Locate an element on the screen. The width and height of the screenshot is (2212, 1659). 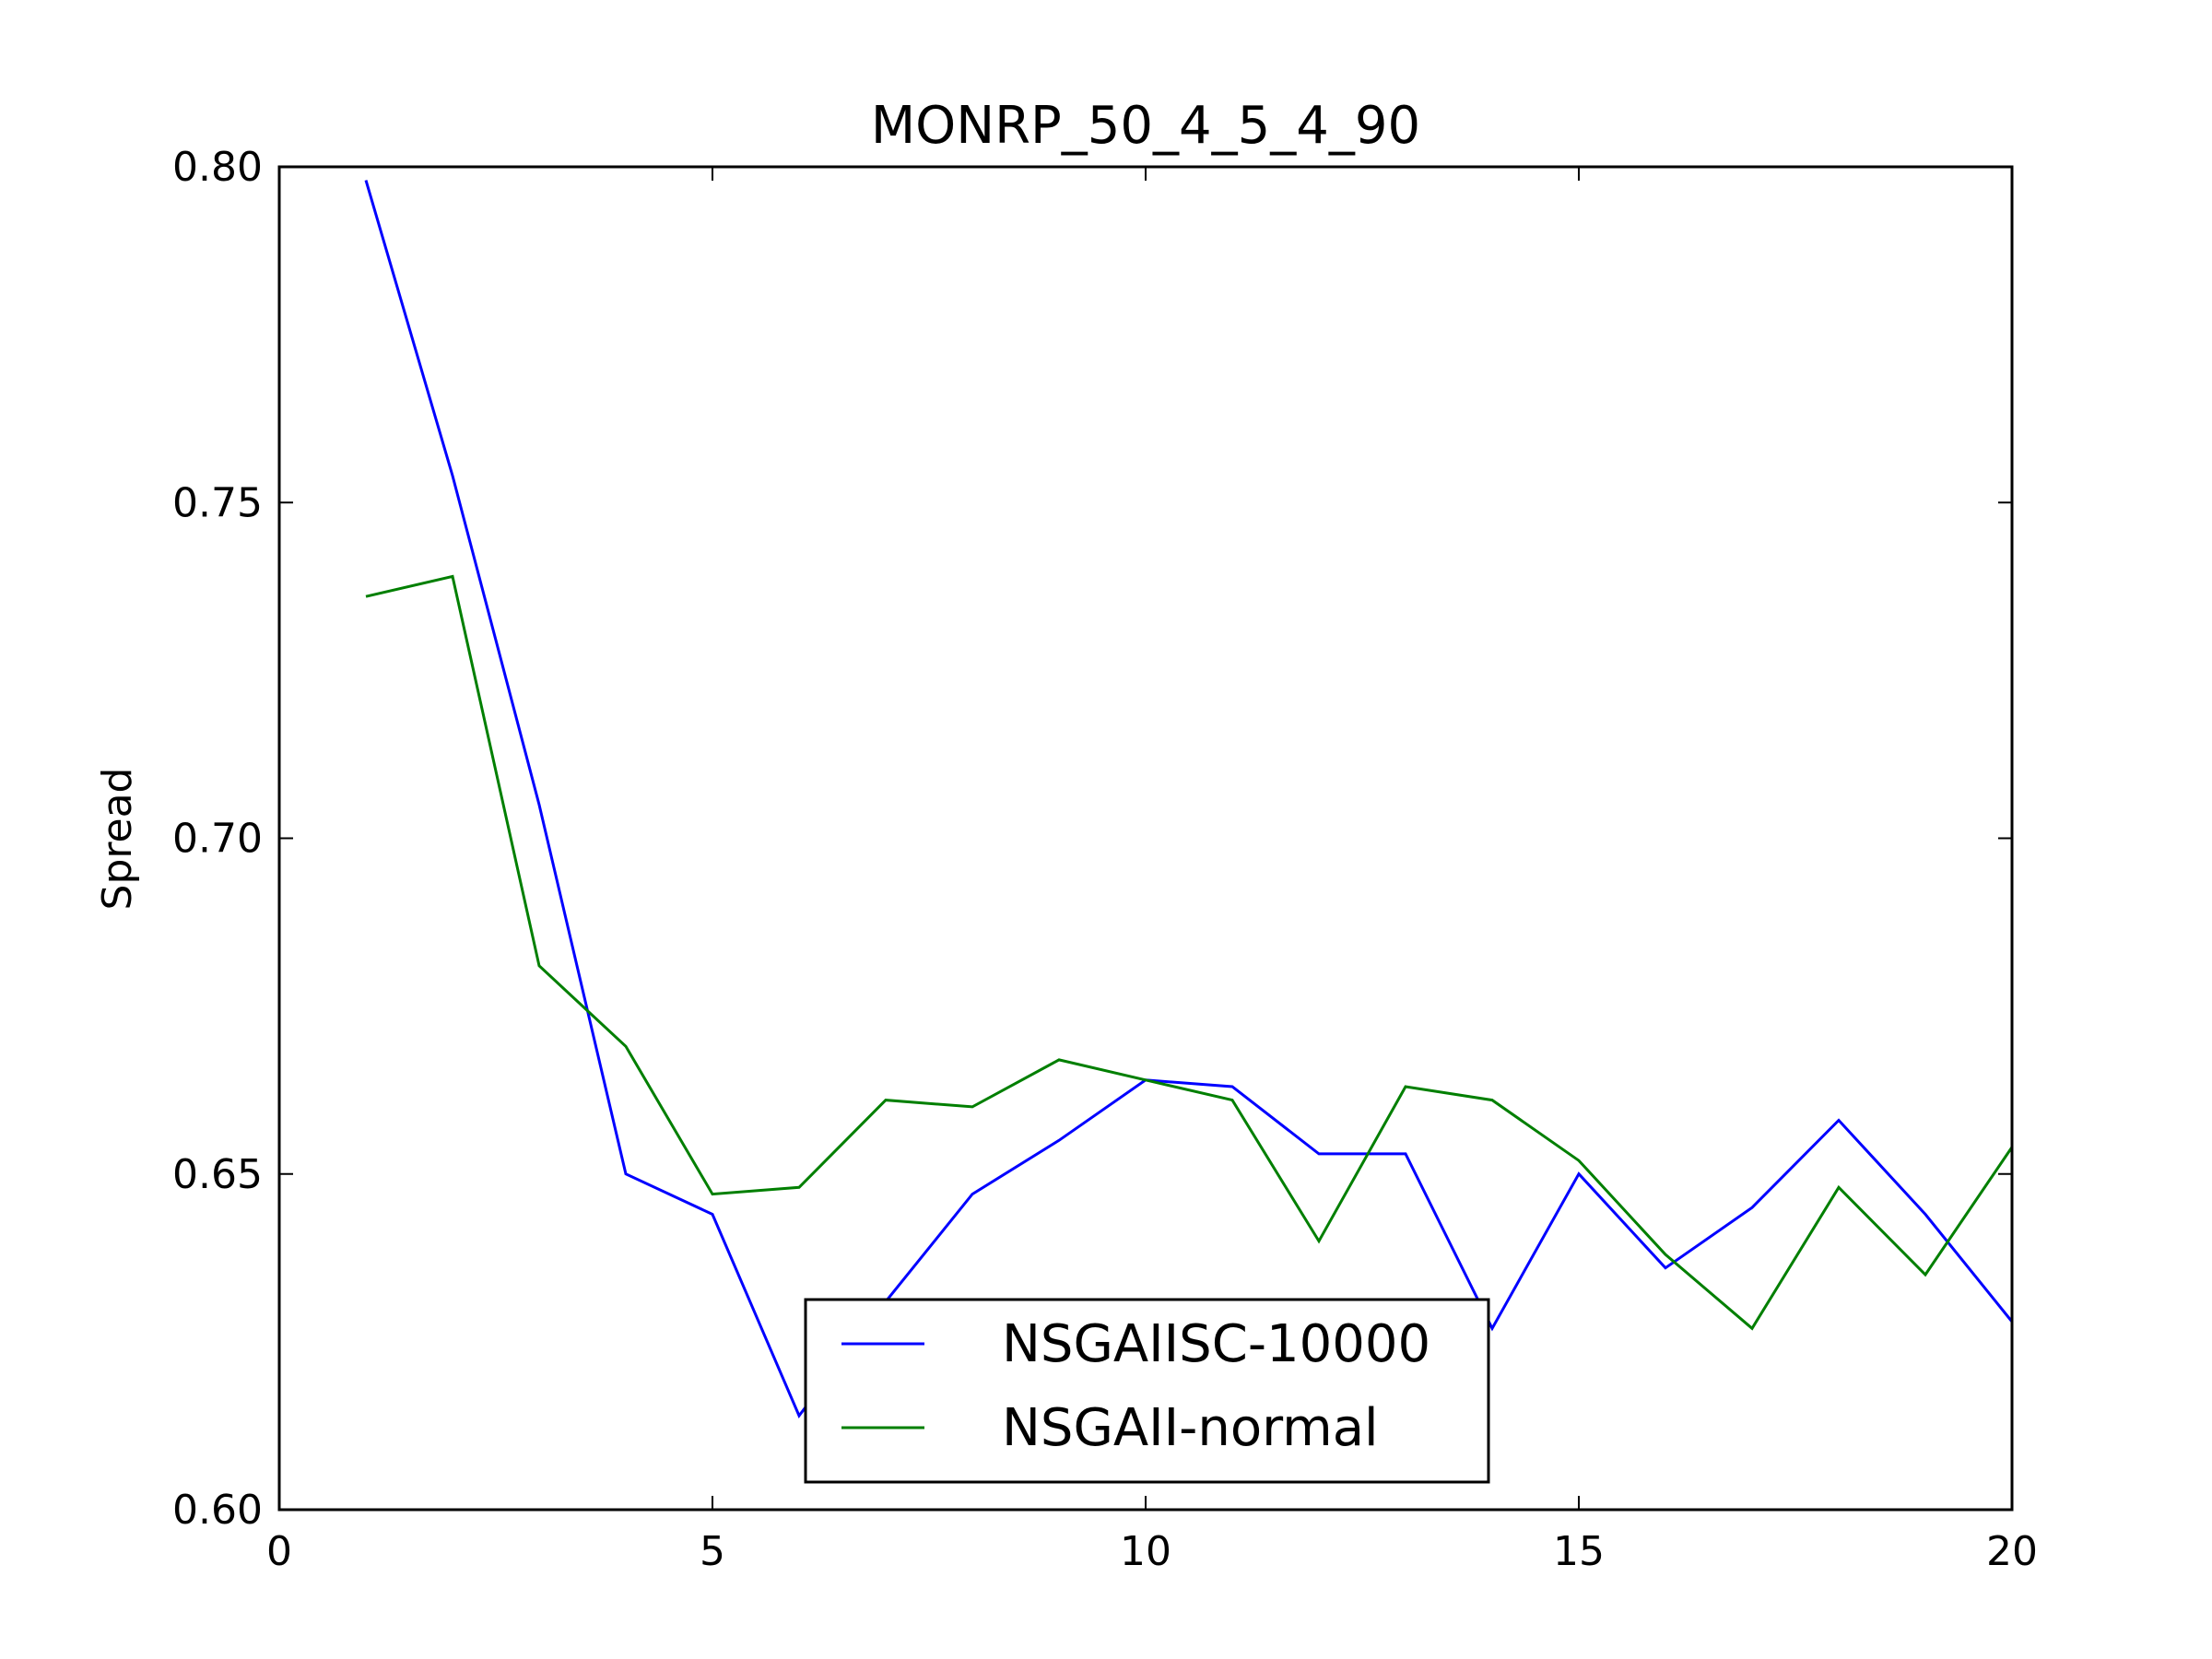
legend-label-nsgaii-normal: NSGAII-normal is located at coordinates (1190, 1428).